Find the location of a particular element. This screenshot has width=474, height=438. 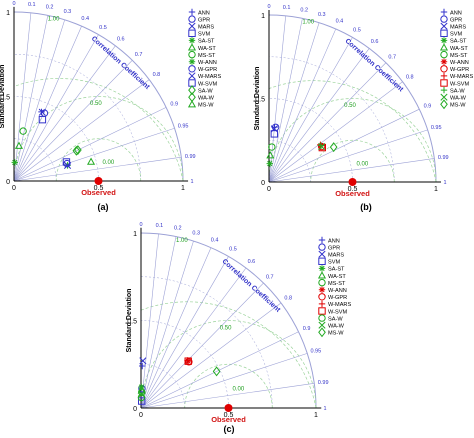

correlation-tick-label: 0.4 is located at coordinates (85, 19).